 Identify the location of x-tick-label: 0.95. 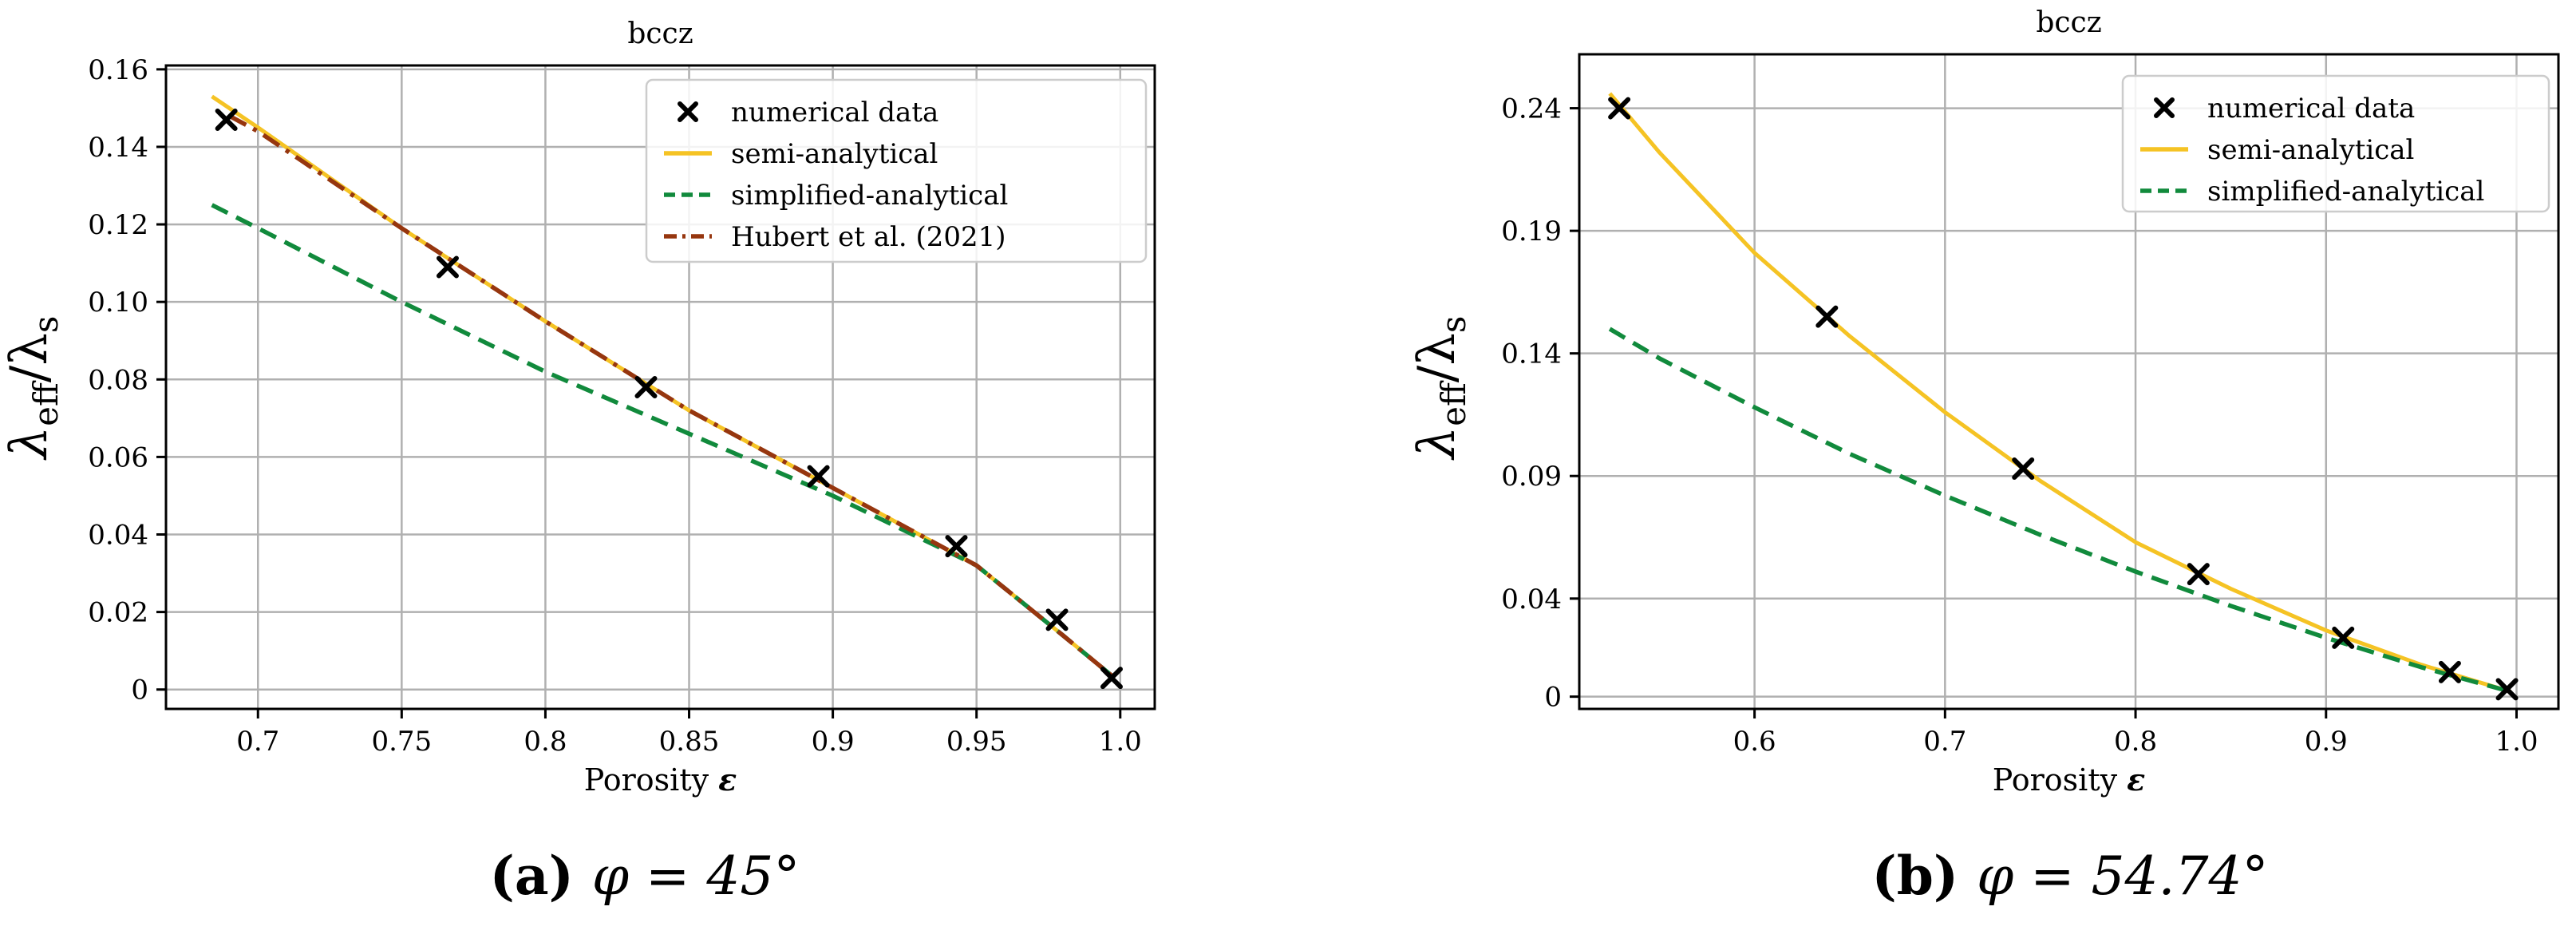
(976, 742).